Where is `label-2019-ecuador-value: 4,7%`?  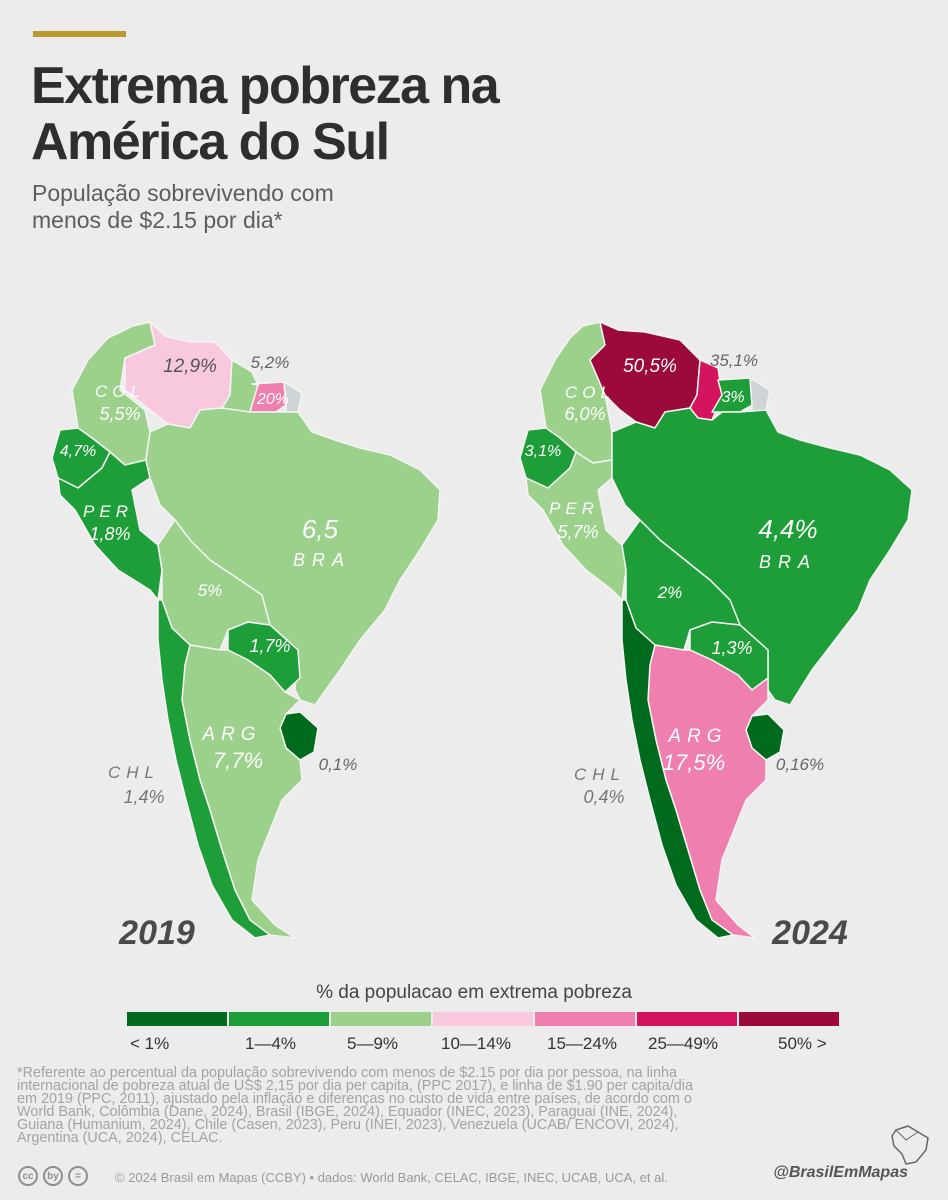
label-2019-ecuador-value: 4,7% is located at coordinates (78, 451).